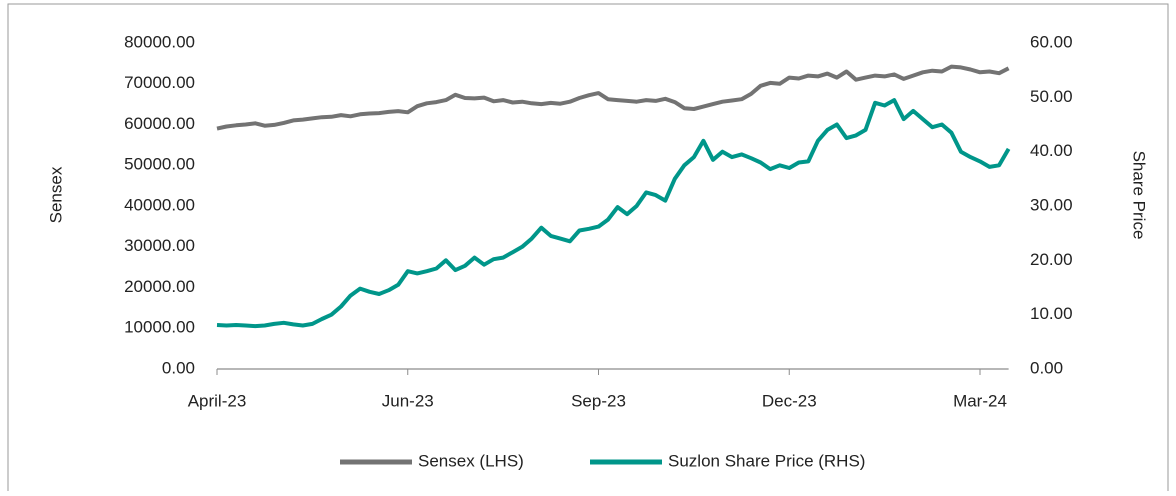 The width and height of the screenshot is (1176, 496). I want to click on legend-label: Sensex (LHS), so click(471, 460).